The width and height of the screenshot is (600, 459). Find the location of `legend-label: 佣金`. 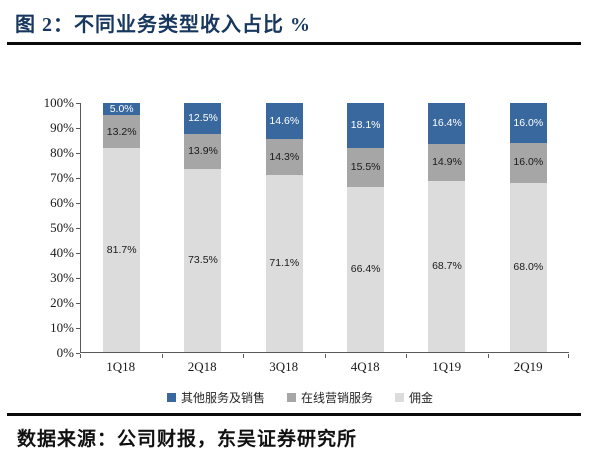

legend-label: 佣金 is located at coordinates (421, 398).